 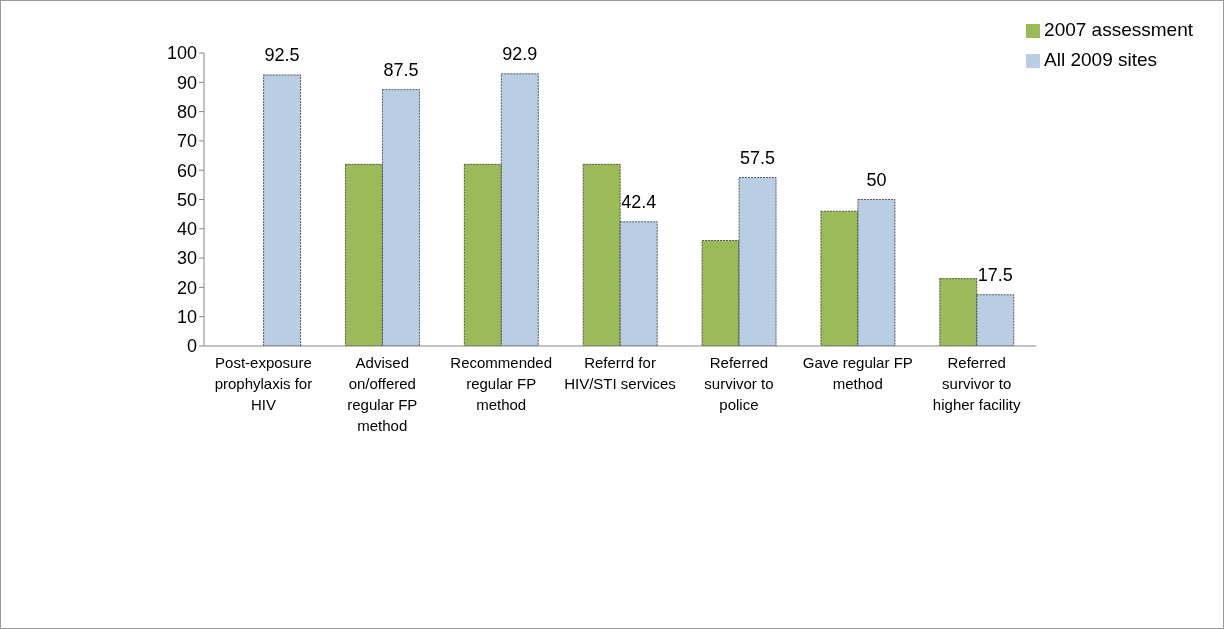 I want to click on x-tick-label: Advised on/offered regular FP method, so click(x=382, y=394).